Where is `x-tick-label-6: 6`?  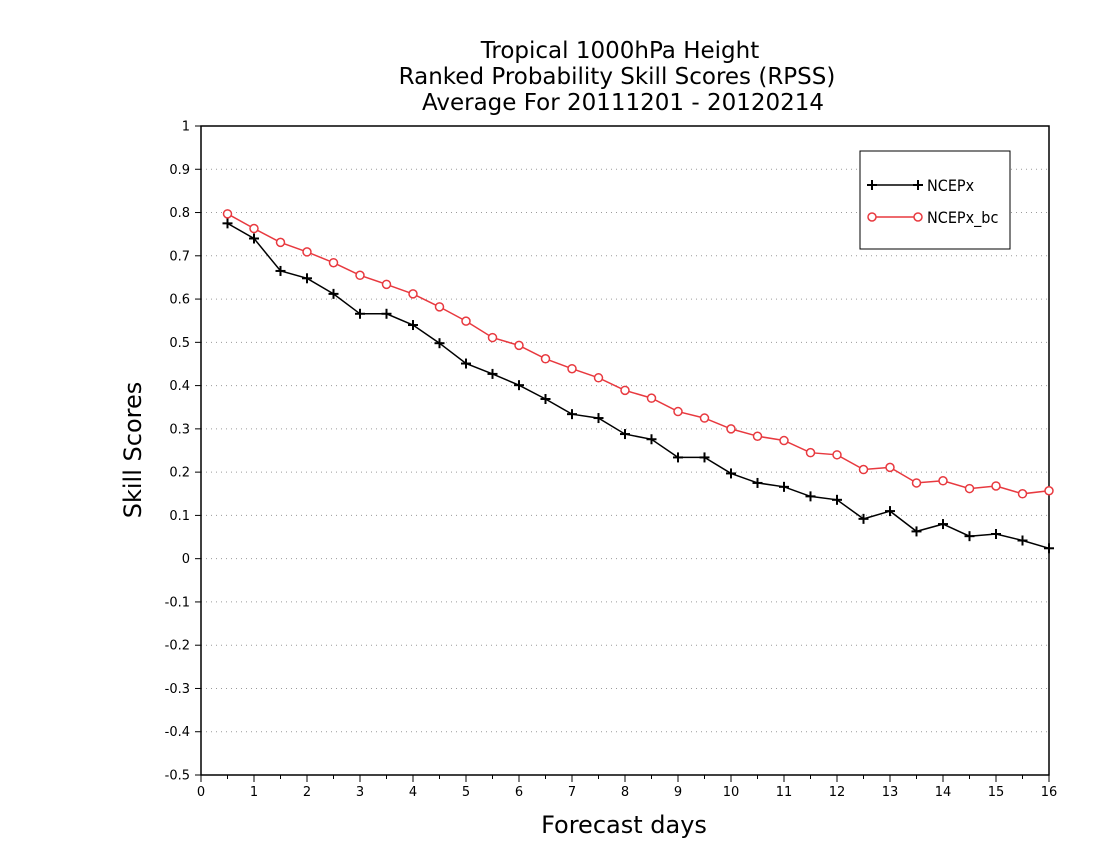
x-tick-label-6: 6 is located at coordinates (519, 792).